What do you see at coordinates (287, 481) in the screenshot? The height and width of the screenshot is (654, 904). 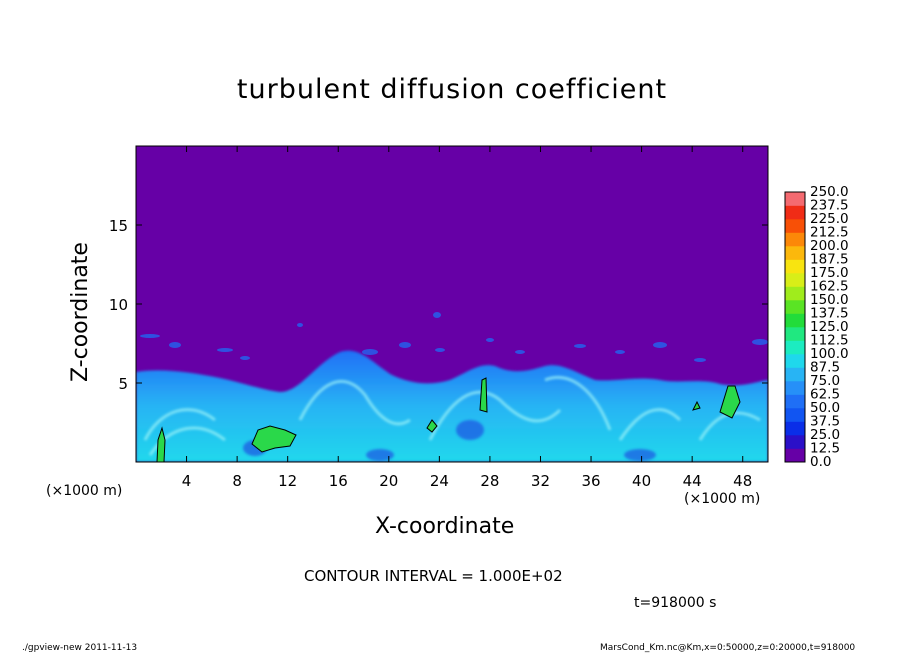 I see `x-tick-label: 12` at bounding box center [287, 481].